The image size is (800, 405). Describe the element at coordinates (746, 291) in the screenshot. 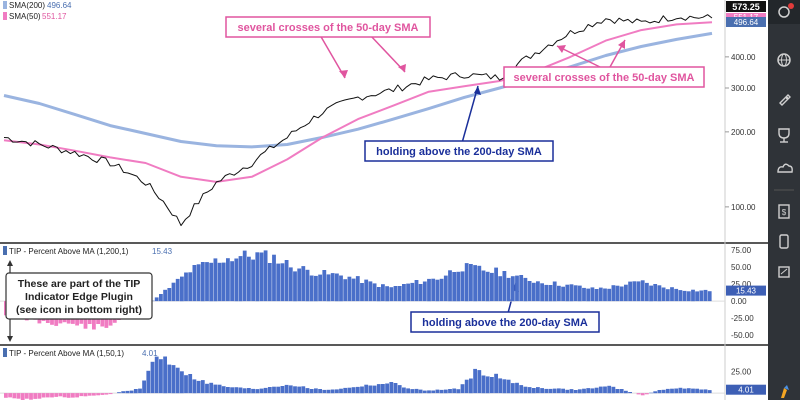

I see `indicator-value-tag-text: 15.43` at that location.